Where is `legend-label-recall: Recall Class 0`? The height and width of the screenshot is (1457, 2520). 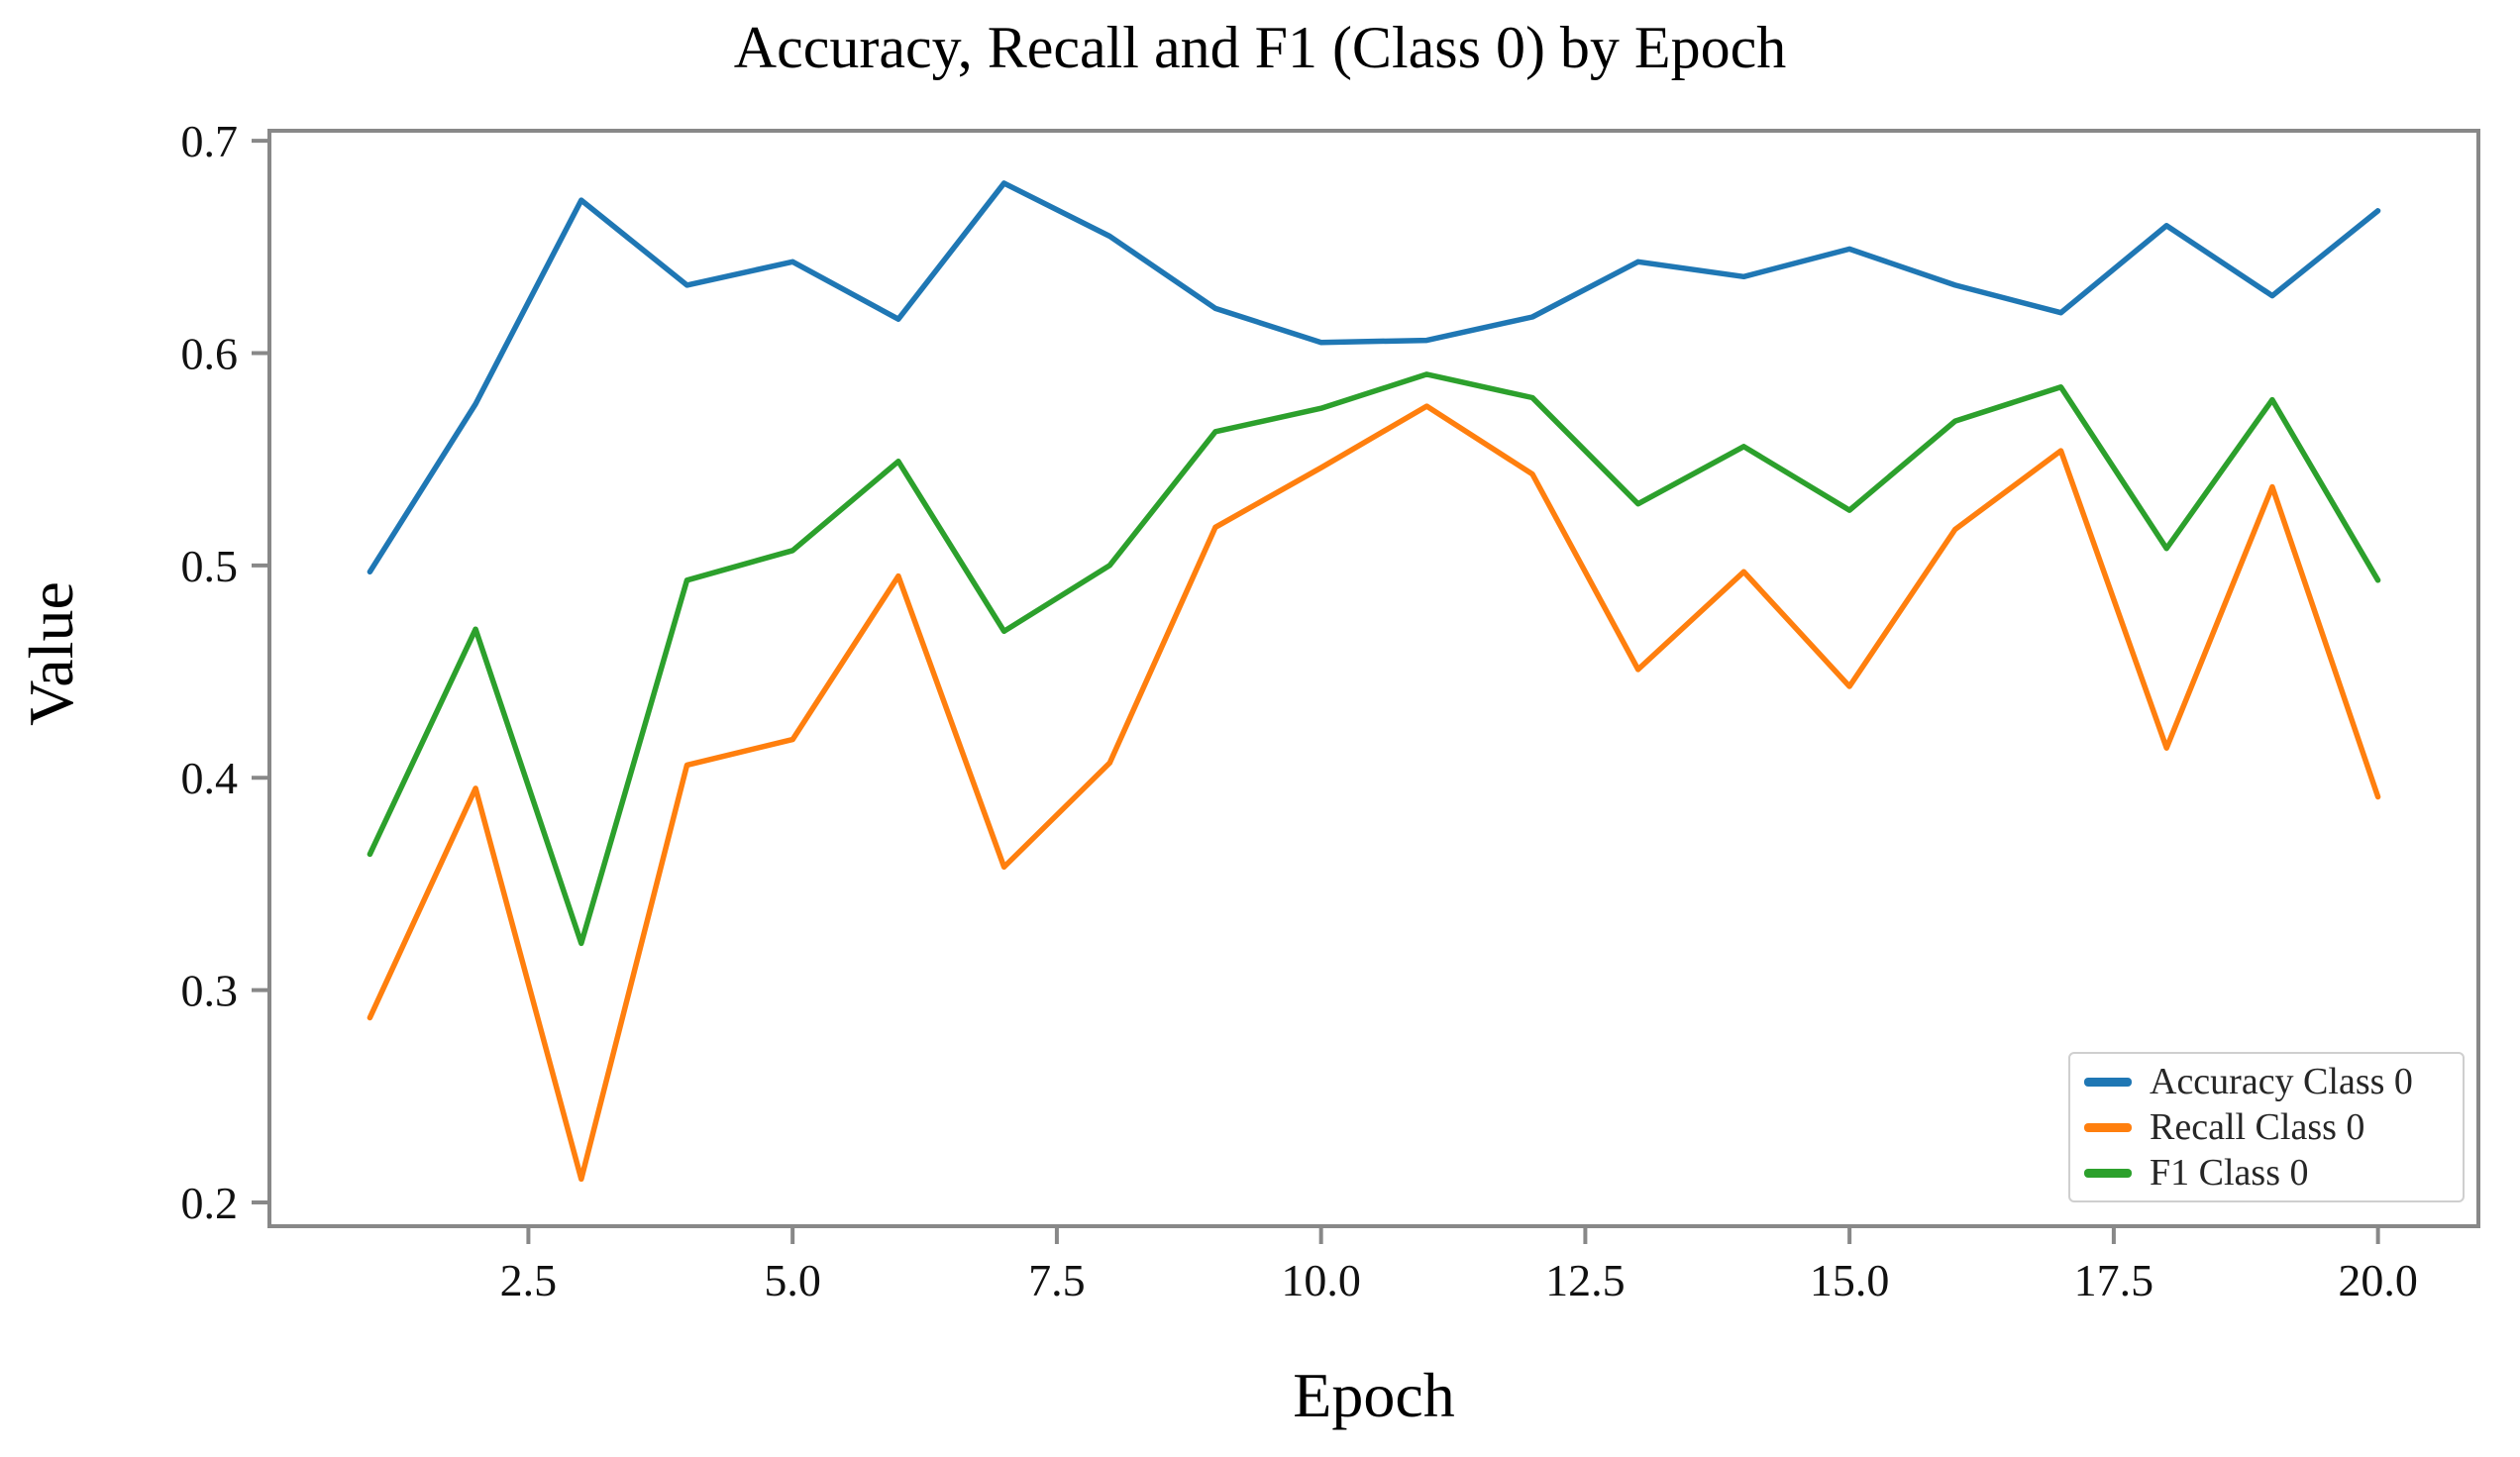
legend-label-recall: Recall Class 0 is located at coordinates (2257, 1127).